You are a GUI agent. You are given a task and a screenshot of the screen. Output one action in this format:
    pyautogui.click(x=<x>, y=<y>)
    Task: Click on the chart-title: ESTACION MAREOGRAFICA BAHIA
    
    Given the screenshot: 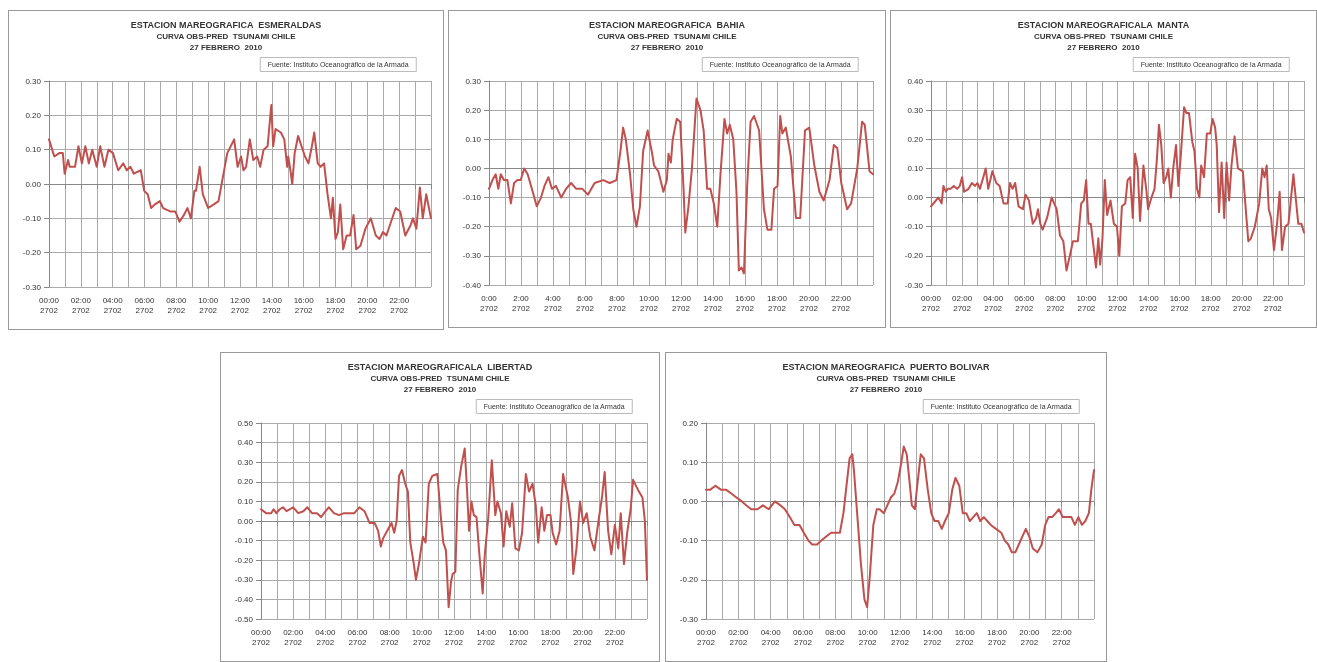 What is the action you would take?
    pyautogui.click(x=667, y=24)
    